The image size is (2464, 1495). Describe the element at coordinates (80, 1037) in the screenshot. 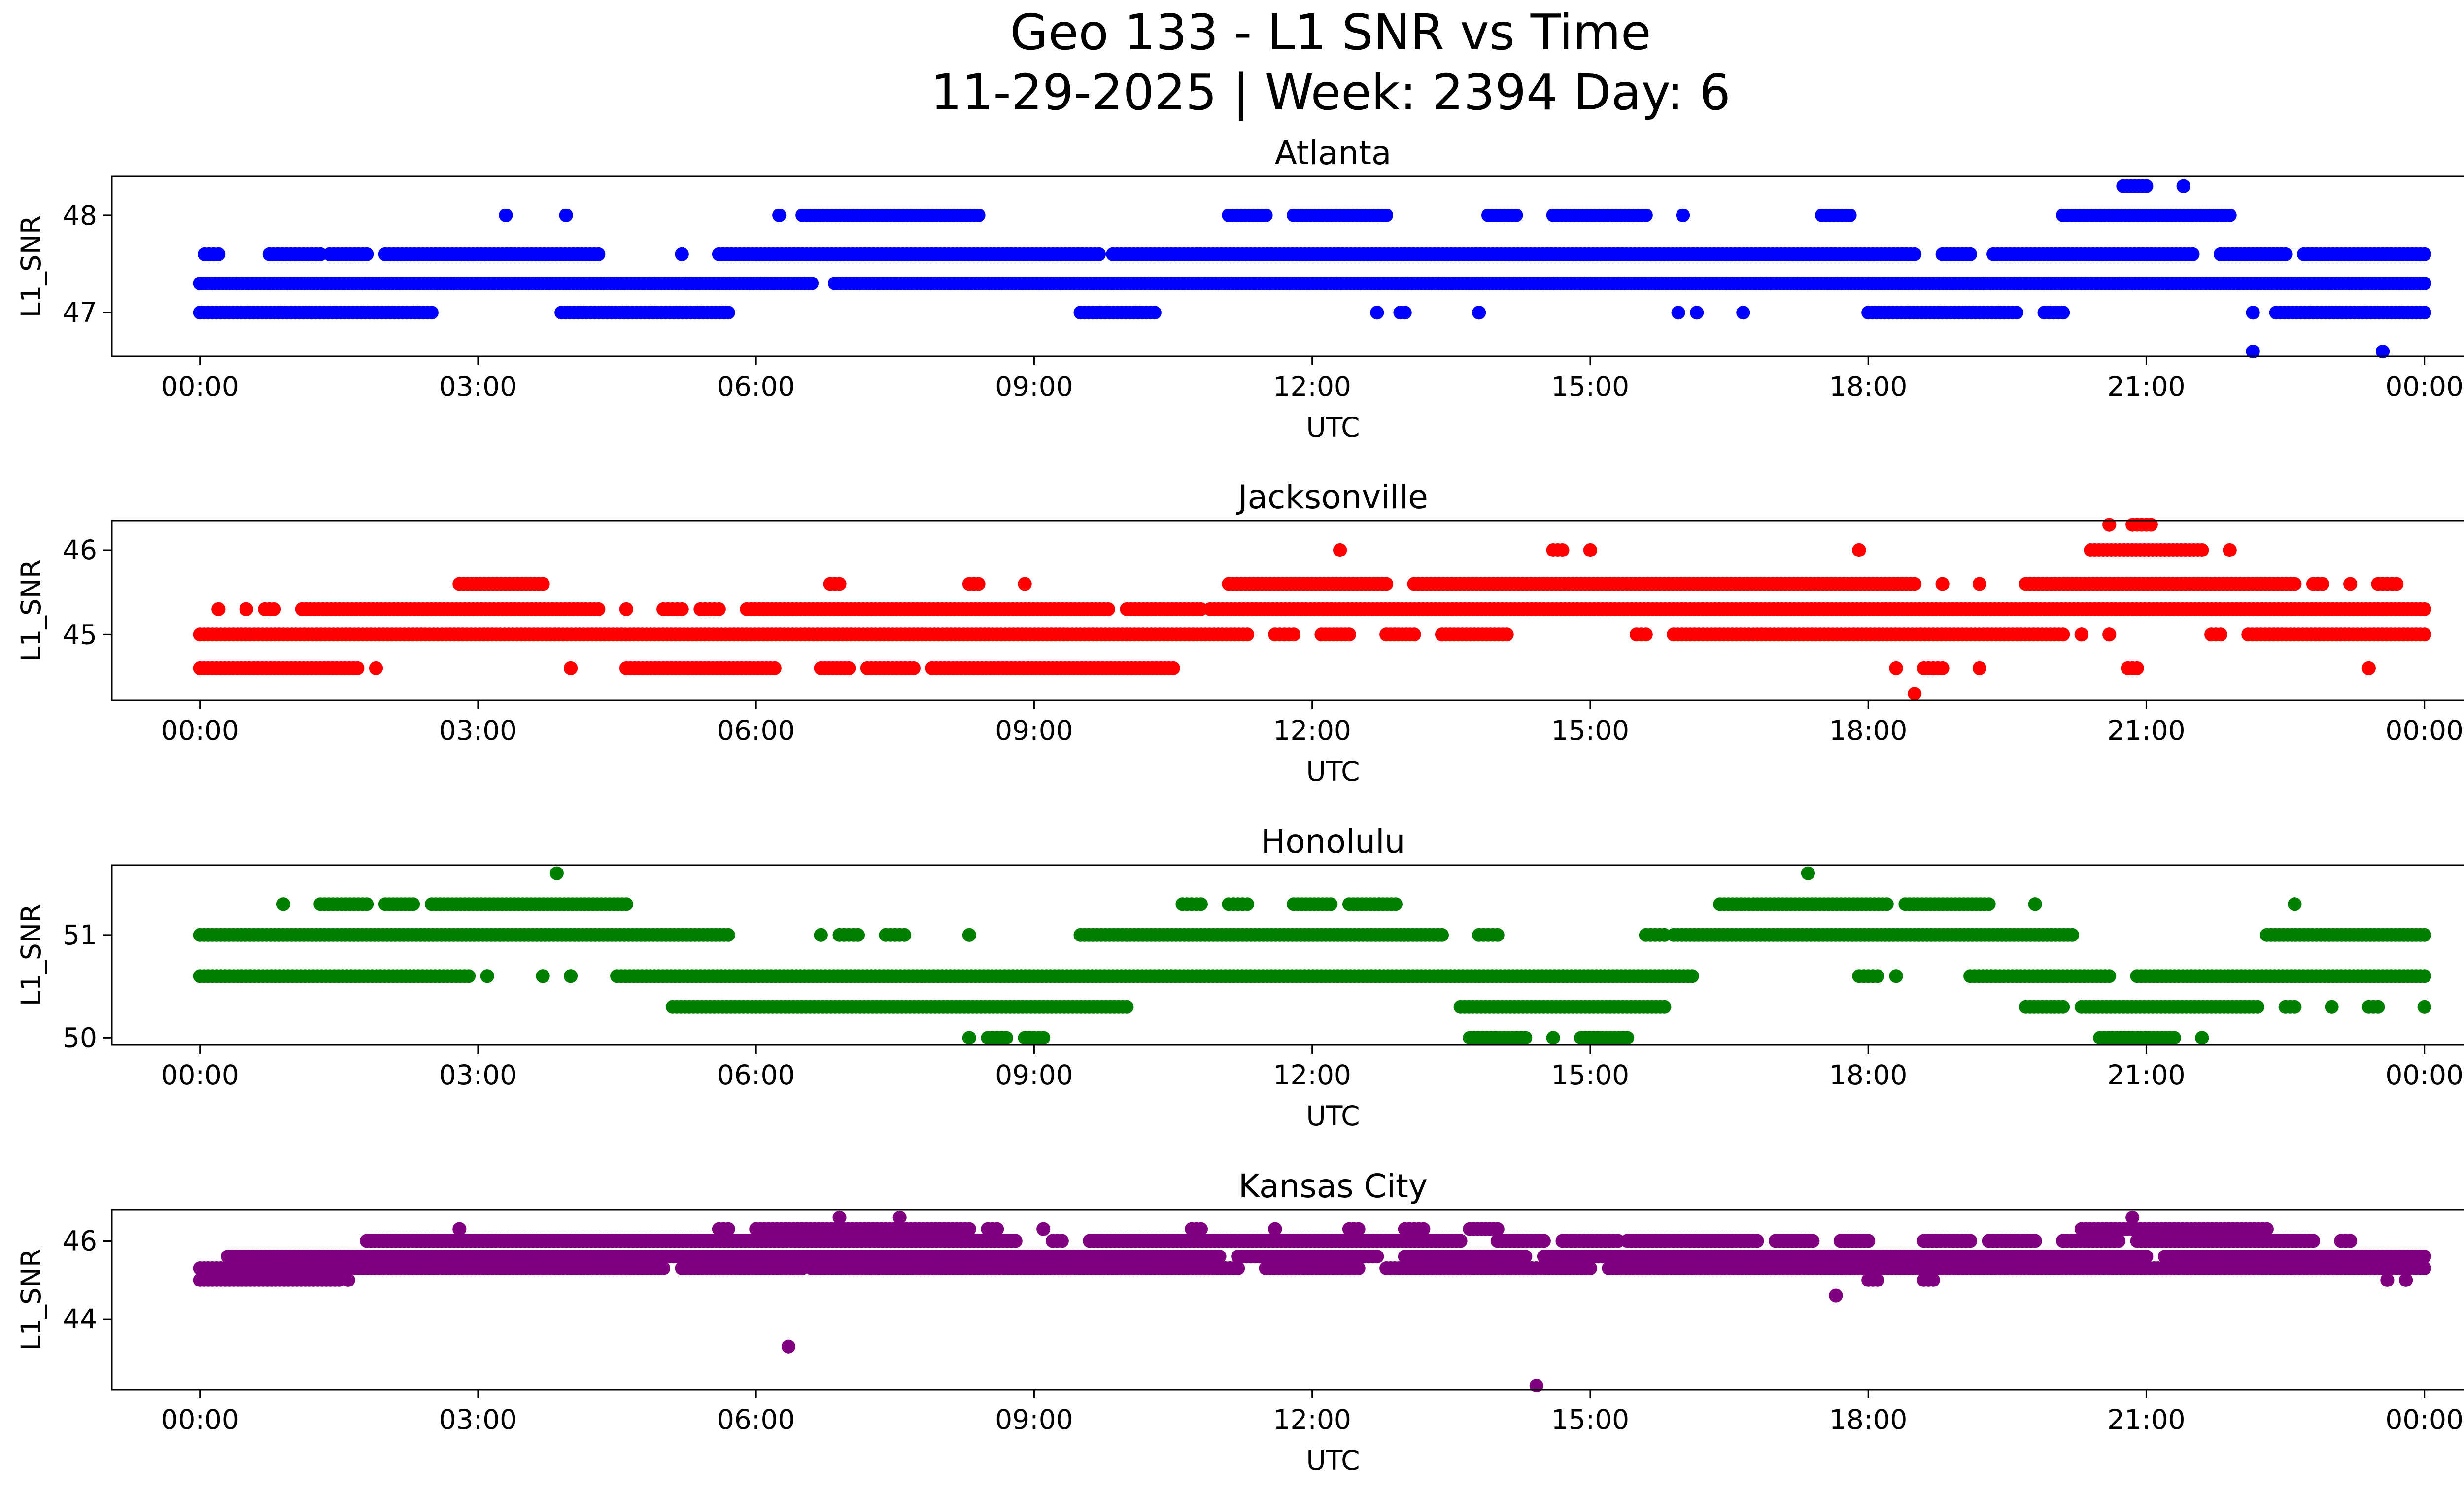

I see `y-tick-label: 50` at that location.